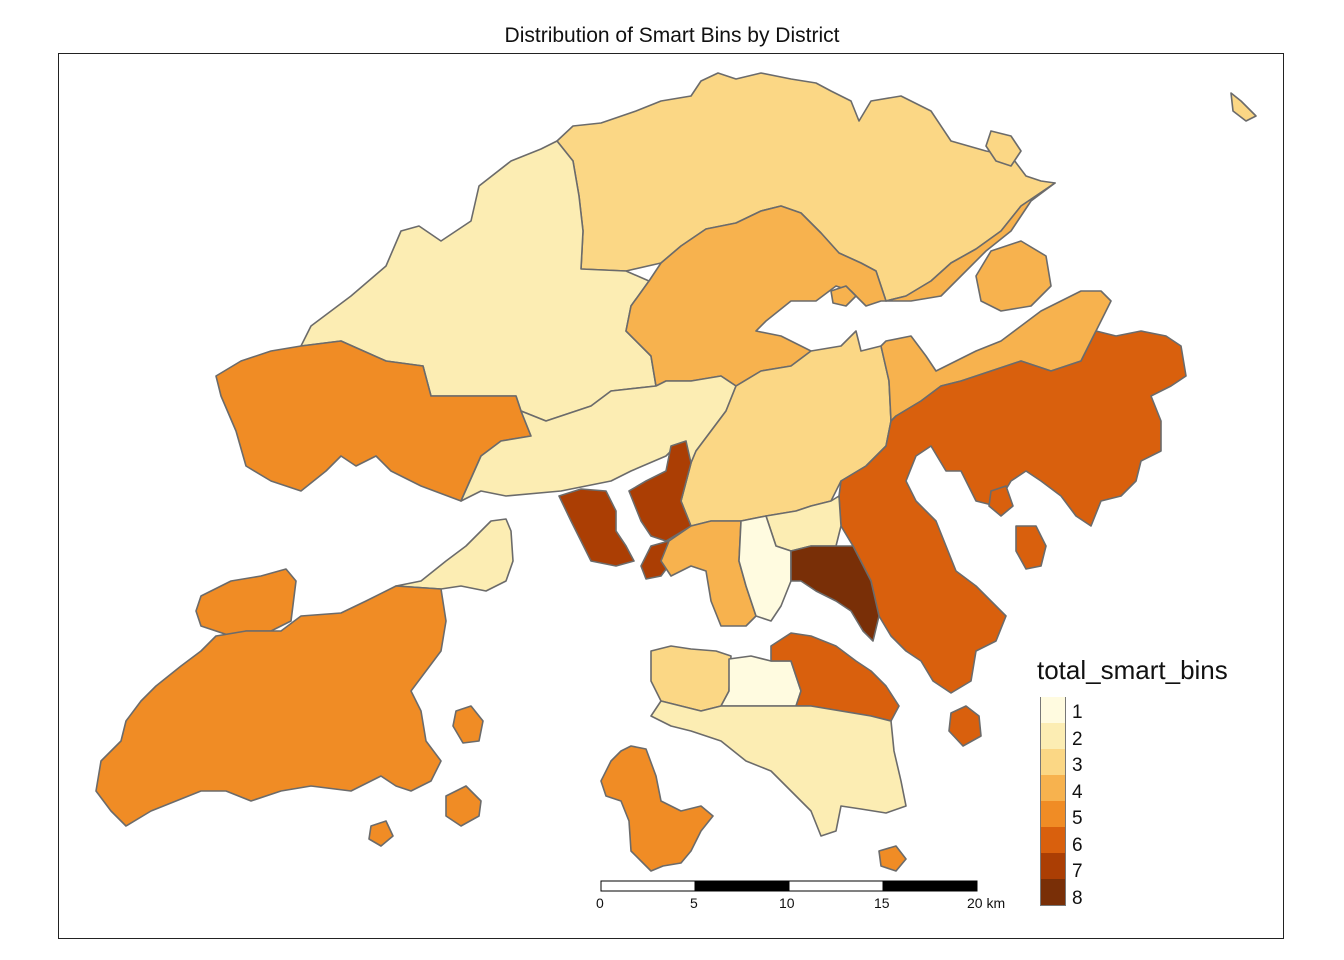 The image size is (1344, 960). I want to click on scale-label-10: 10, so click(787, 903).